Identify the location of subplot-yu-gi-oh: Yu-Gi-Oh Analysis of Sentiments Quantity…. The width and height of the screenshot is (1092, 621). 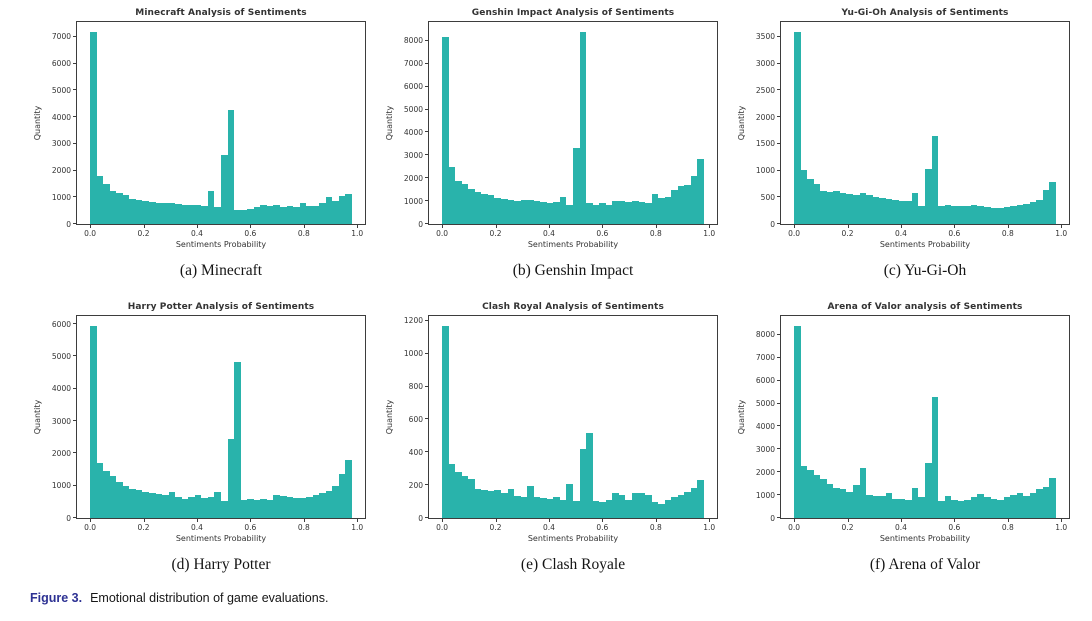
(908, 144).